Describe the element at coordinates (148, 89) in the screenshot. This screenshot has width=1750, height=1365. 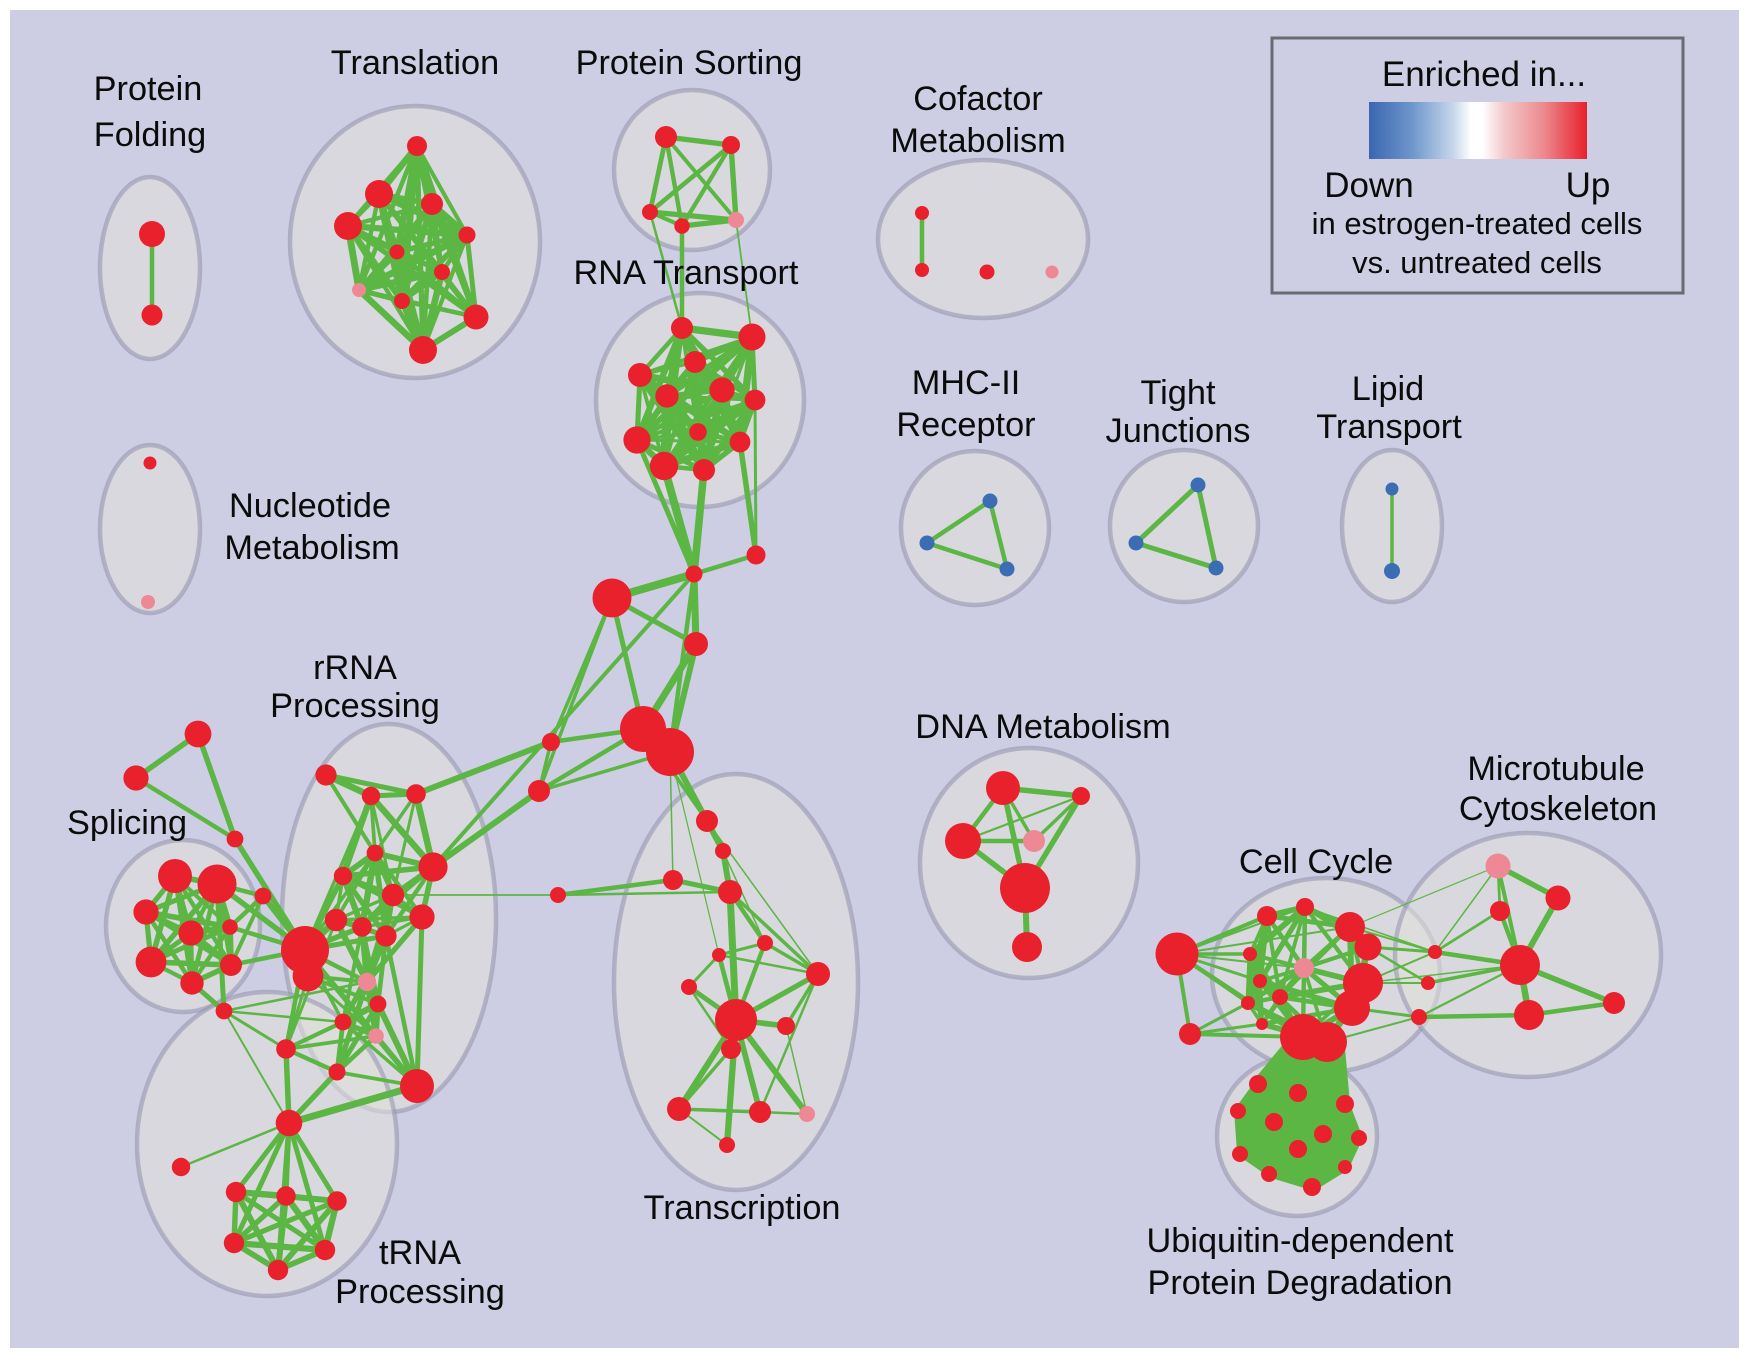
I see `svg-text: Protein` at that location.